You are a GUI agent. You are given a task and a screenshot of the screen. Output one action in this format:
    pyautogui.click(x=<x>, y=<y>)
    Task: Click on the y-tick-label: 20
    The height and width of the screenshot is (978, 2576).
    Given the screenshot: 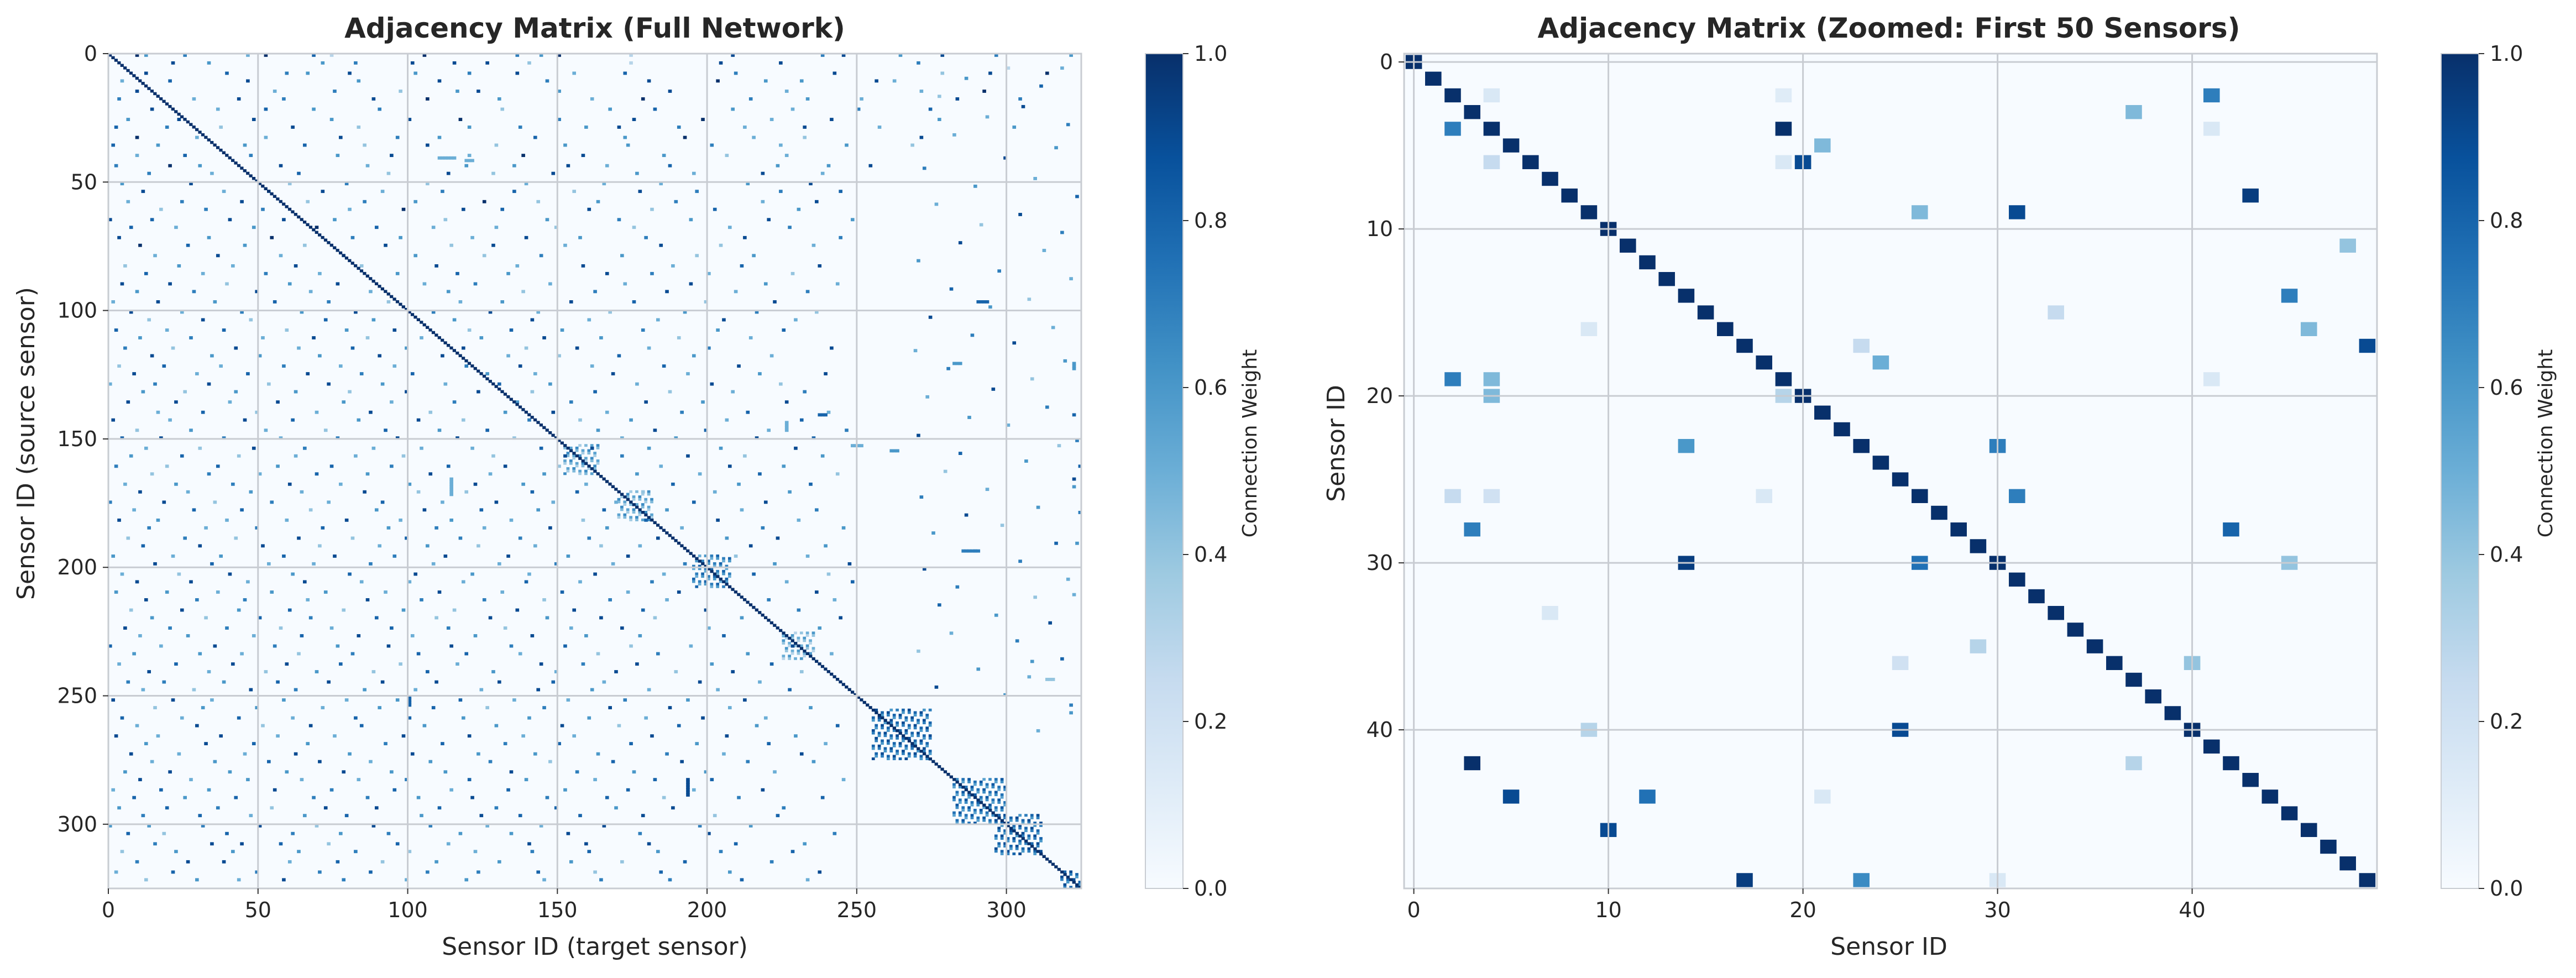 What is the action you would take?
    pyautogui.click(x=1379, y=396)
    